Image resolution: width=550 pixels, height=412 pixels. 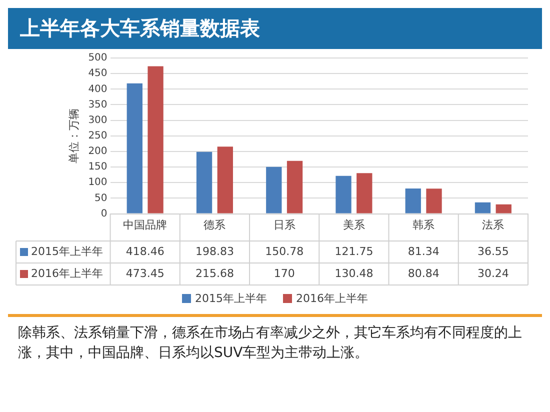 I want to click on data-label: 81.34, so click(x=424, y=251).